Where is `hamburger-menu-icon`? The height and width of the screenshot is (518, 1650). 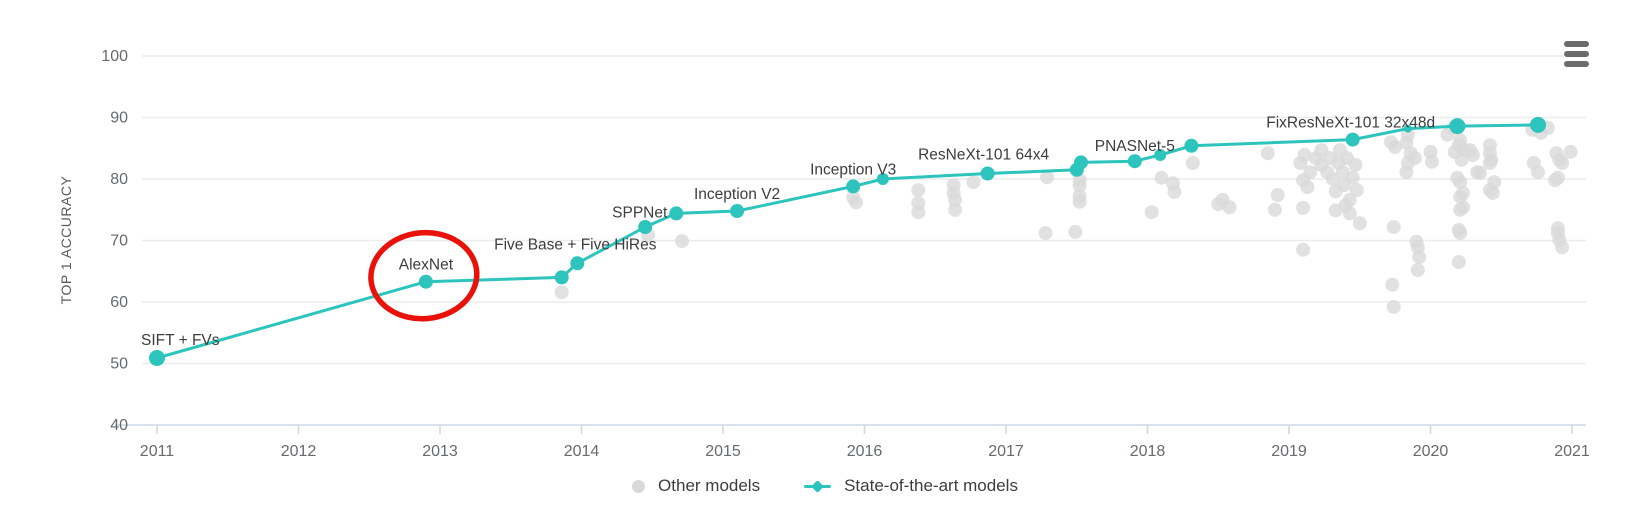
hamburger-menu-icon is located at coordinates (1578, 54).